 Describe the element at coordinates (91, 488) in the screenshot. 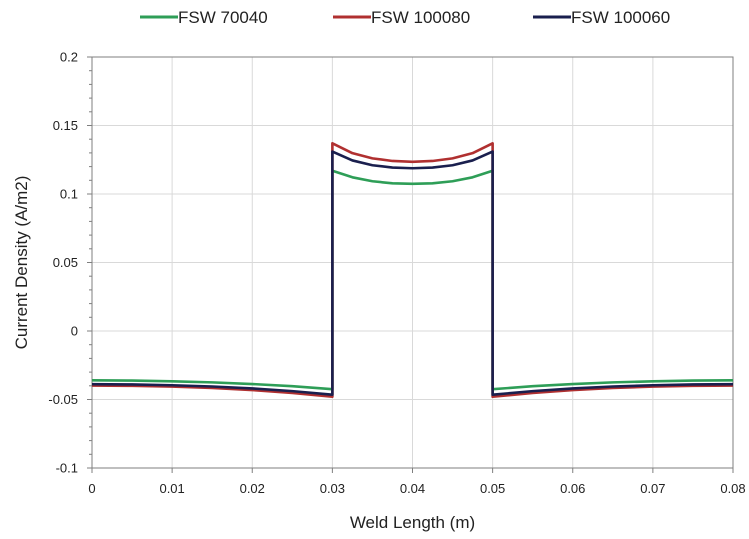

I see `x-tick-label: 0` at that location.